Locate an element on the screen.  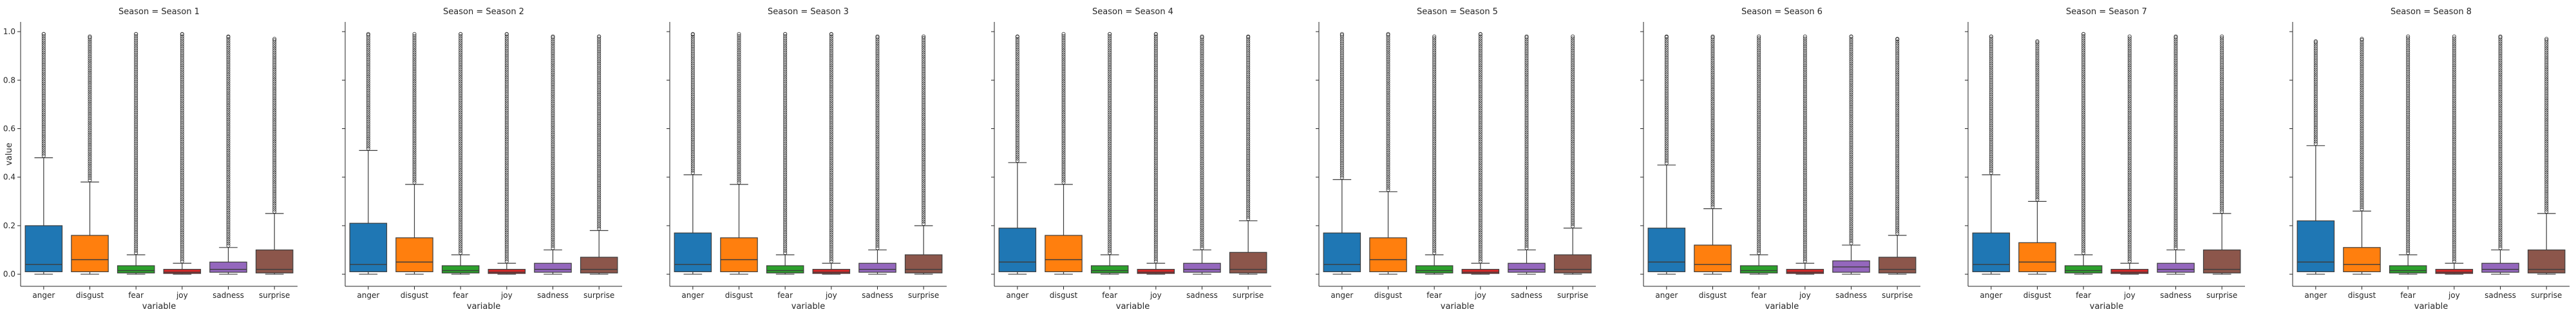
facet-title: Season = Season 1 is located at coordinates (159, 12).